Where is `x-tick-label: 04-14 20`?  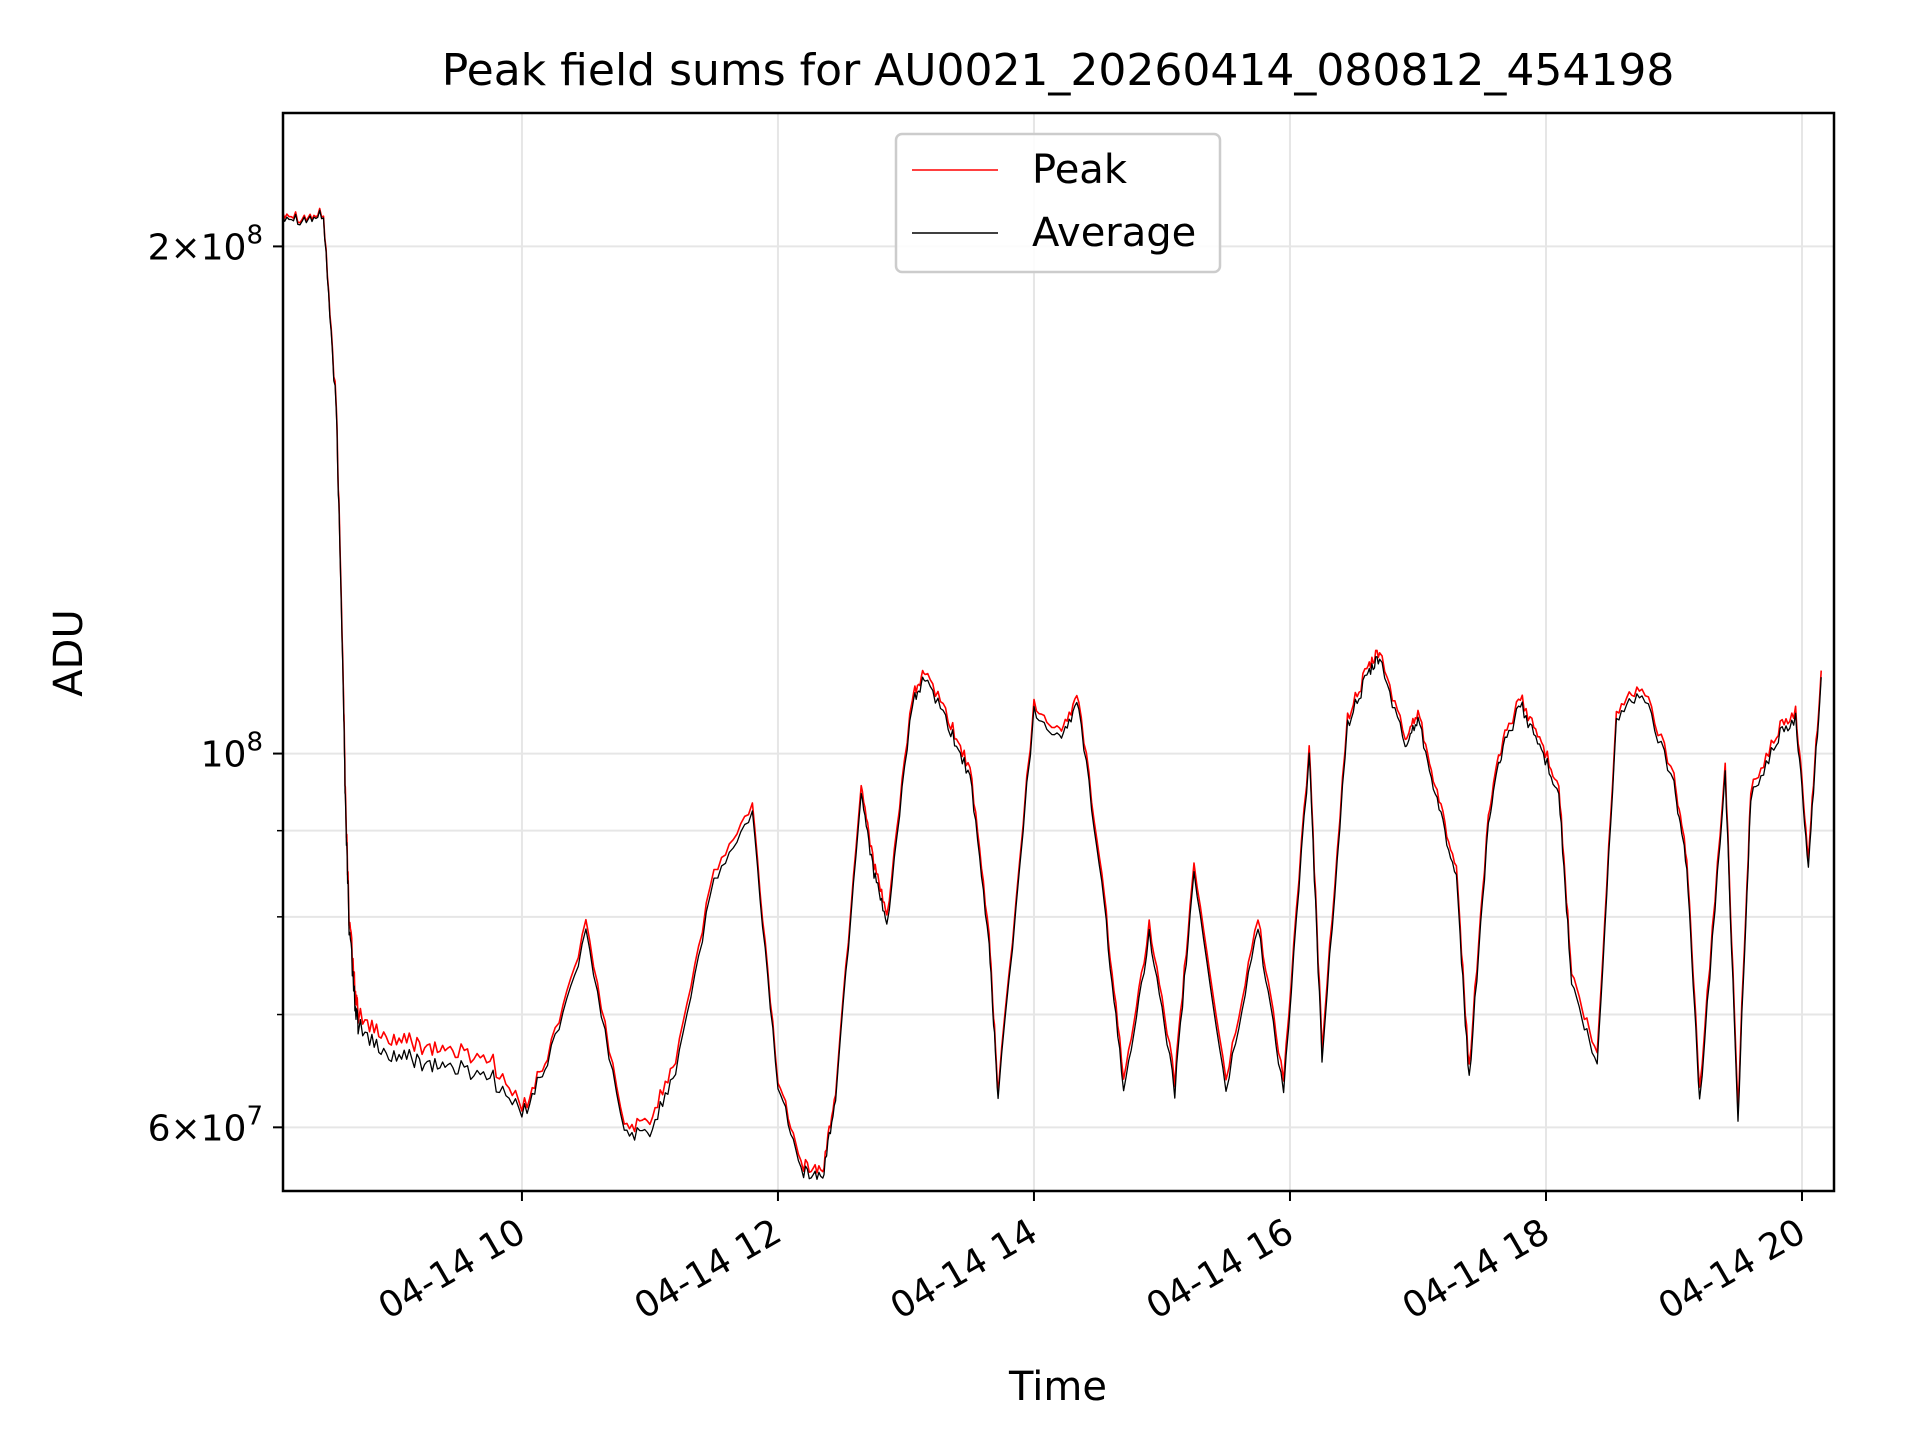 x-tick-label: 04-14 20 is located at coordinates (1732, 1269).